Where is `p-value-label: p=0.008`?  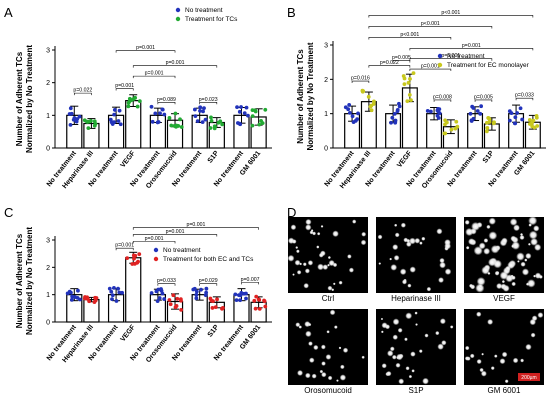
p-value-label: p=0.008 is located at coordinates (442, 97).